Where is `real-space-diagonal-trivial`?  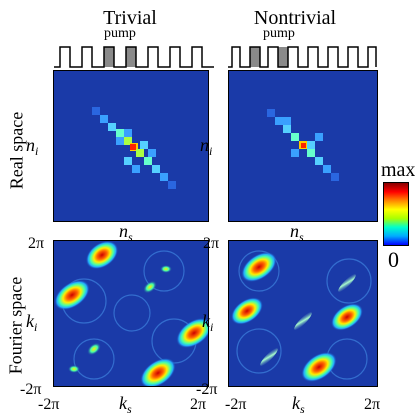 real-space-diagonal-trivial is located at coordinates (134, 148).